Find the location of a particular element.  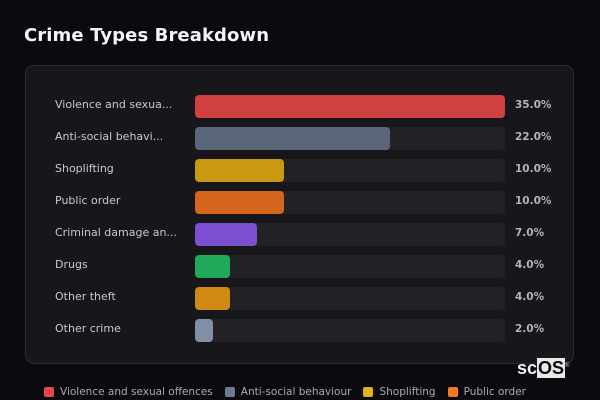

bar-value: 35.0% is located at coordinates (533, 105).